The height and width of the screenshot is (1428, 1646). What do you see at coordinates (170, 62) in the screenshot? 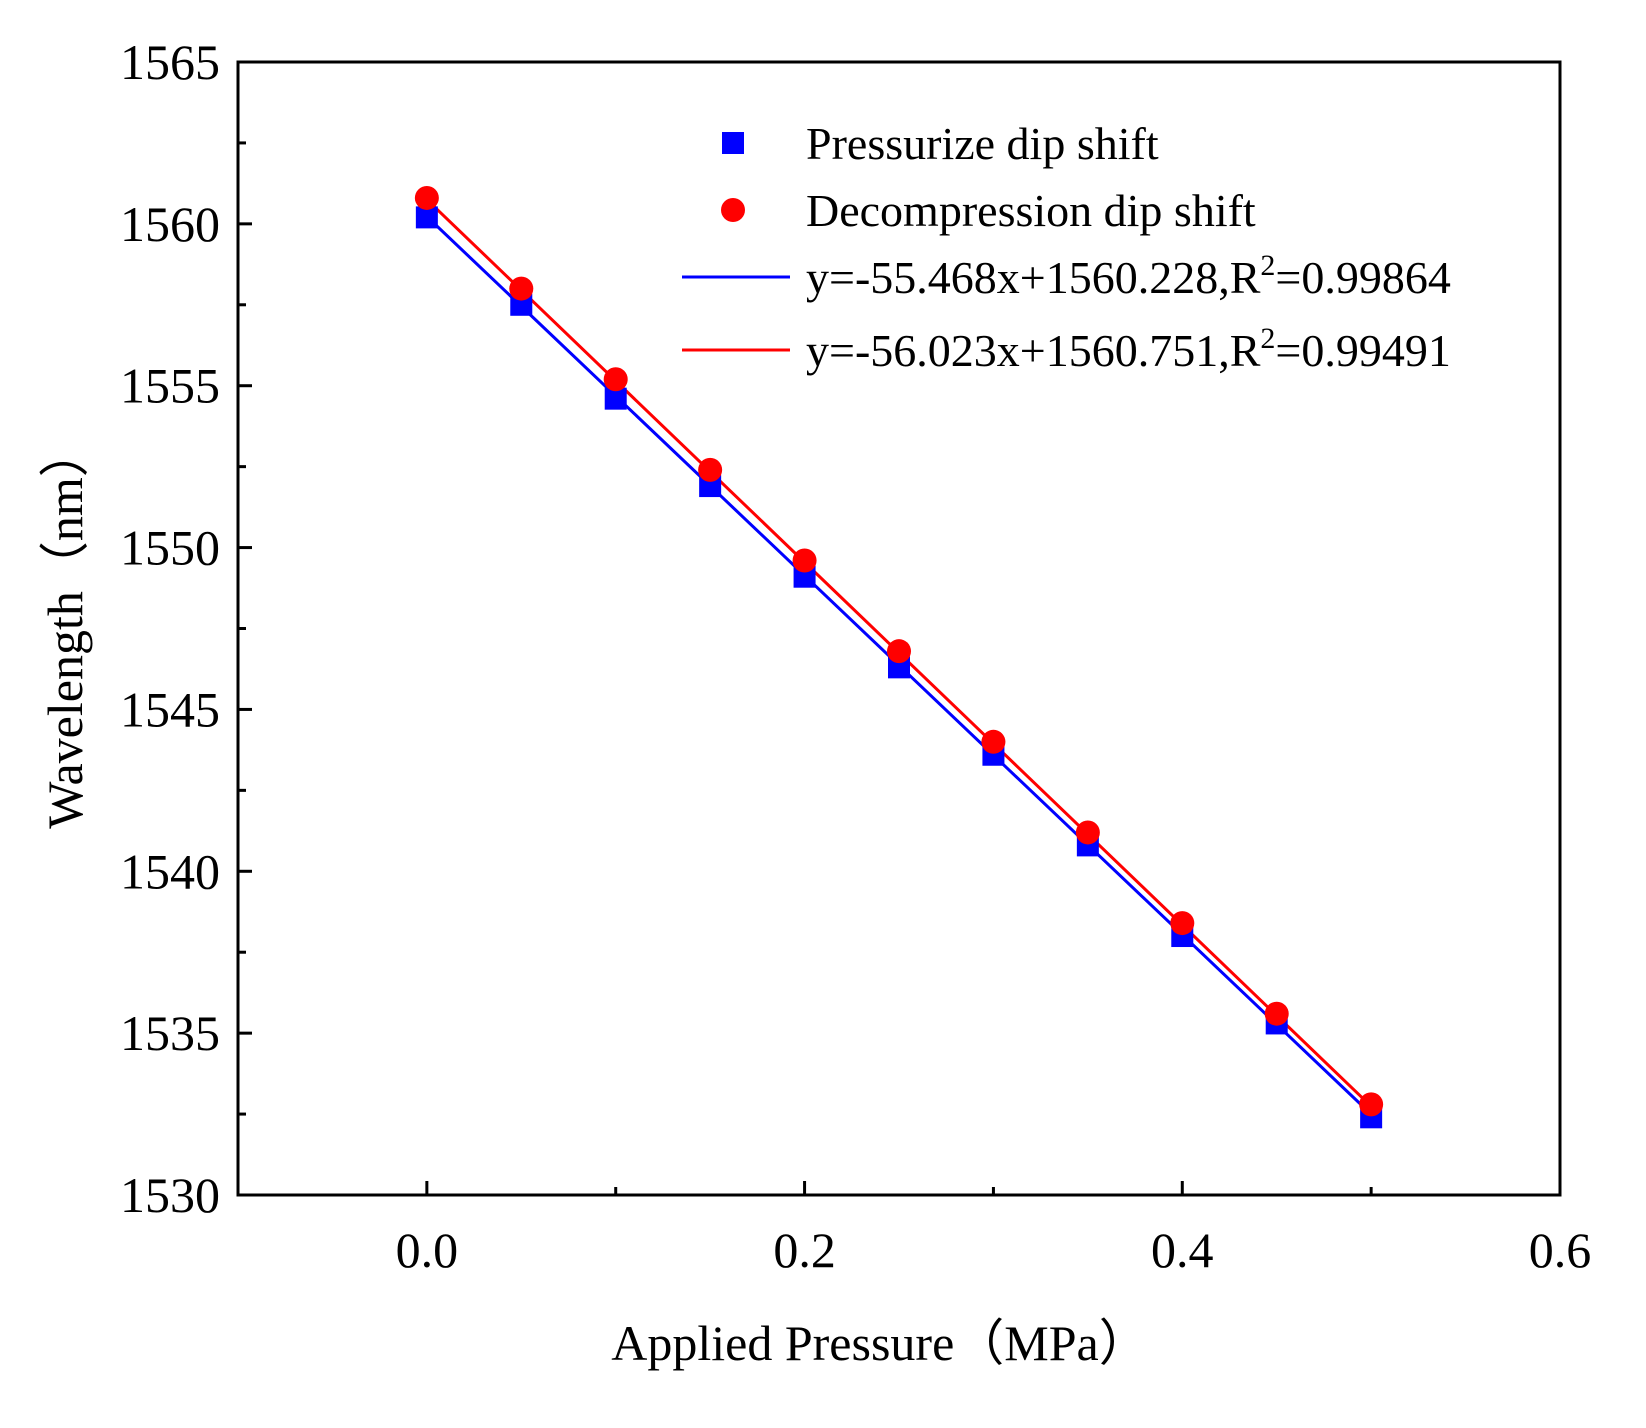
I see `y-tick-label: 1565` at bounding box center [170, 62].